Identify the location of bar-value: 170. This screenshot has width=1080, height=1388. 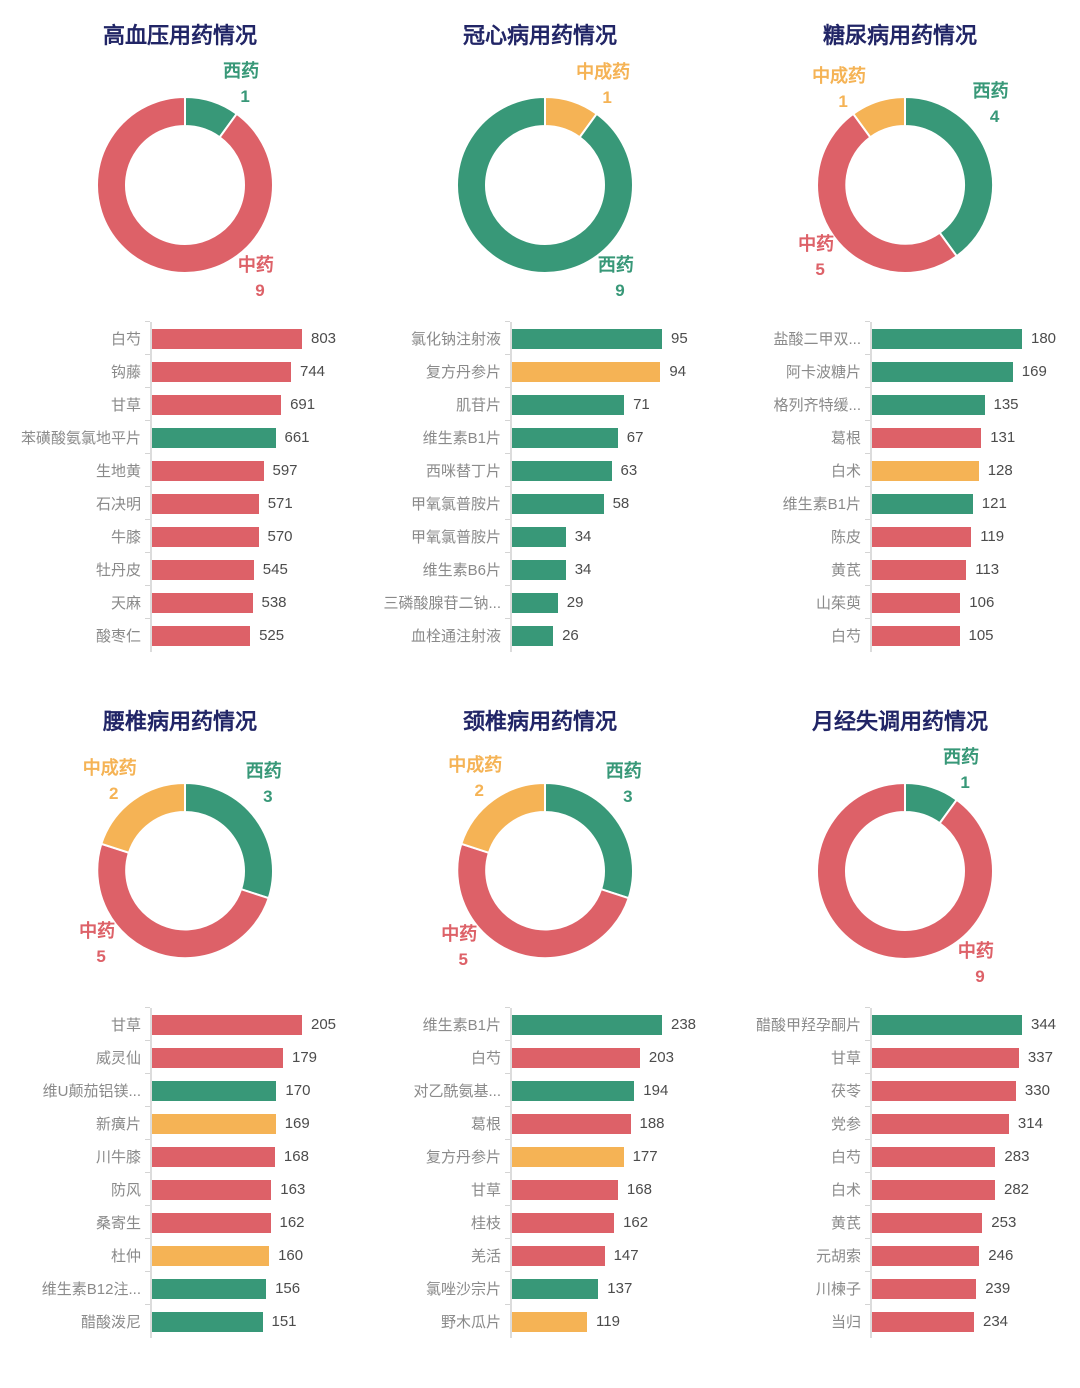
(298, 1090).